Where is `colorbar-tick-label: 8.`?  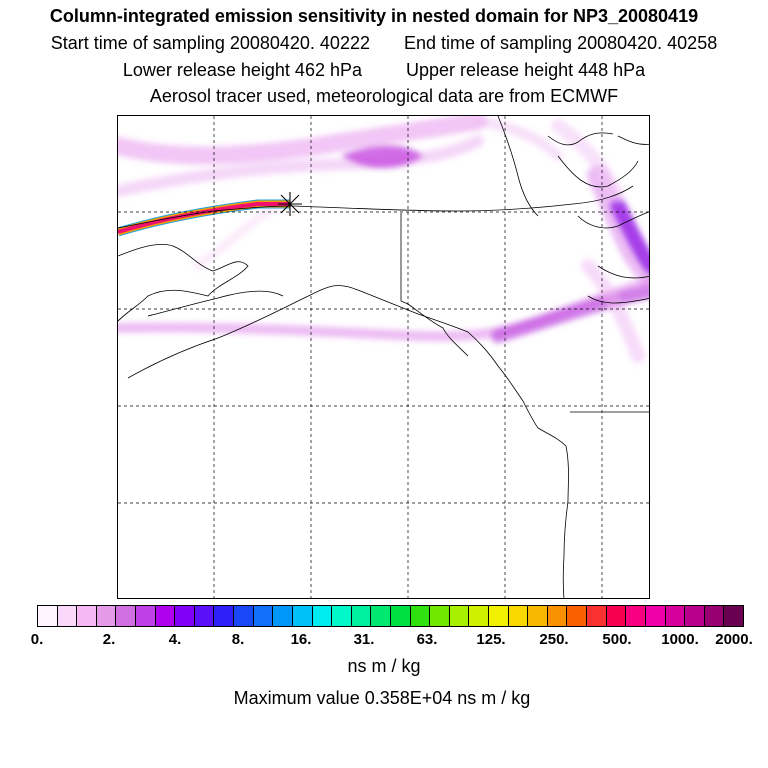 colorbar-tick-label: 8. is located at coordinates (238, 639).